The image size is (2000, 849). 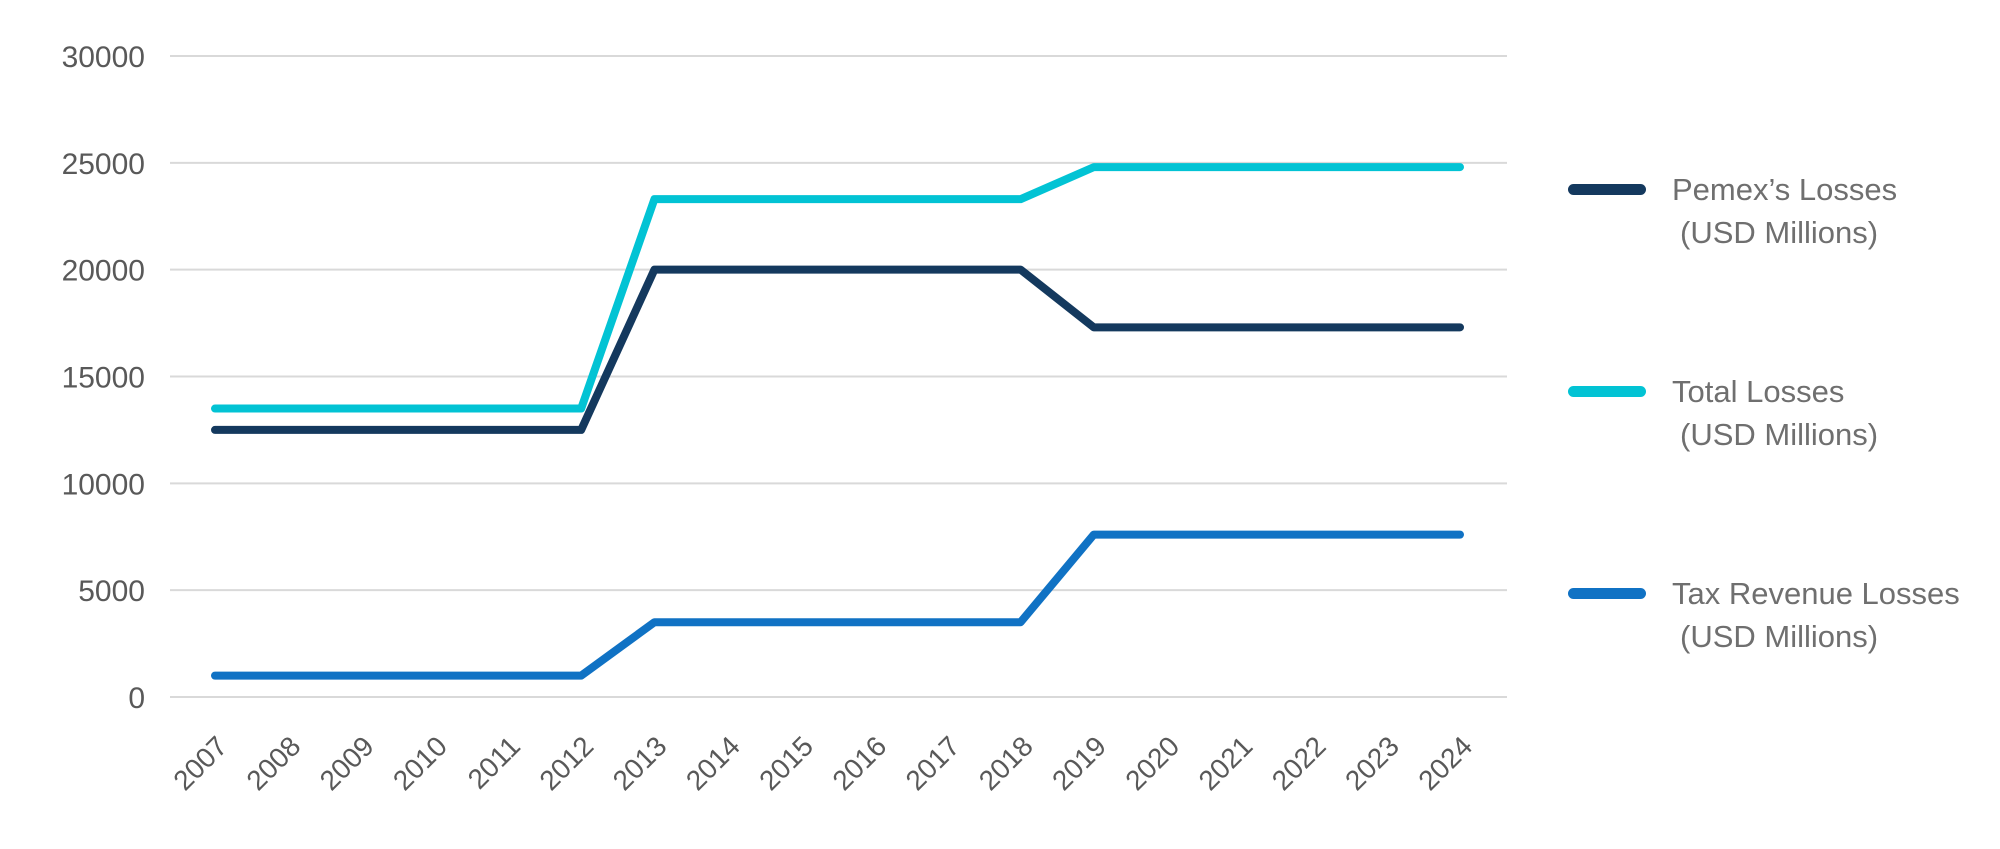 I want to click on y-axis-tick-label: 30000, so click(x=103, y=57).